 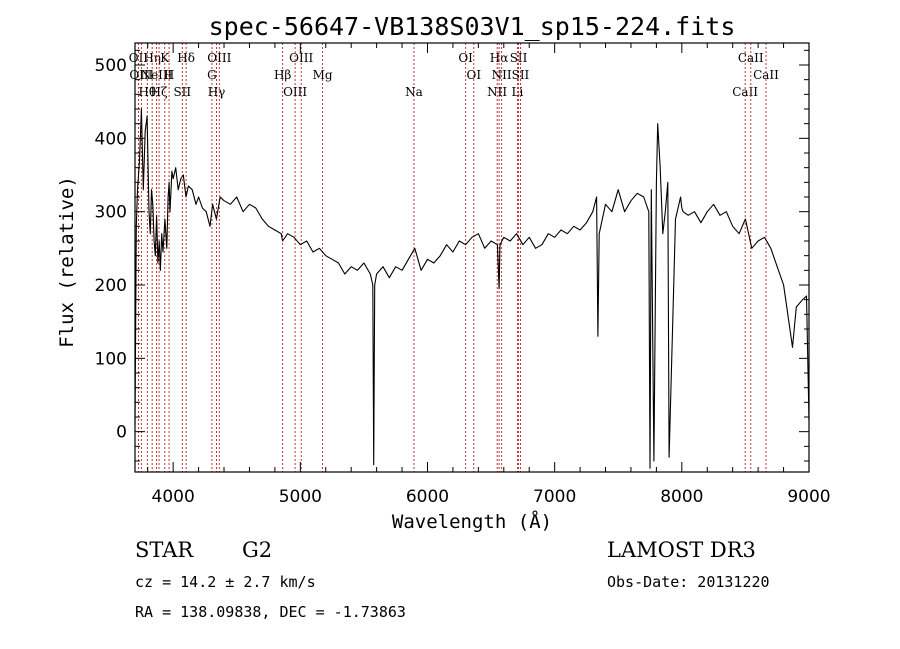 What do you see at coordinates (282, 75) in the screenshot?
I see `line-label: Hβ` at bounding box center [282, 75].